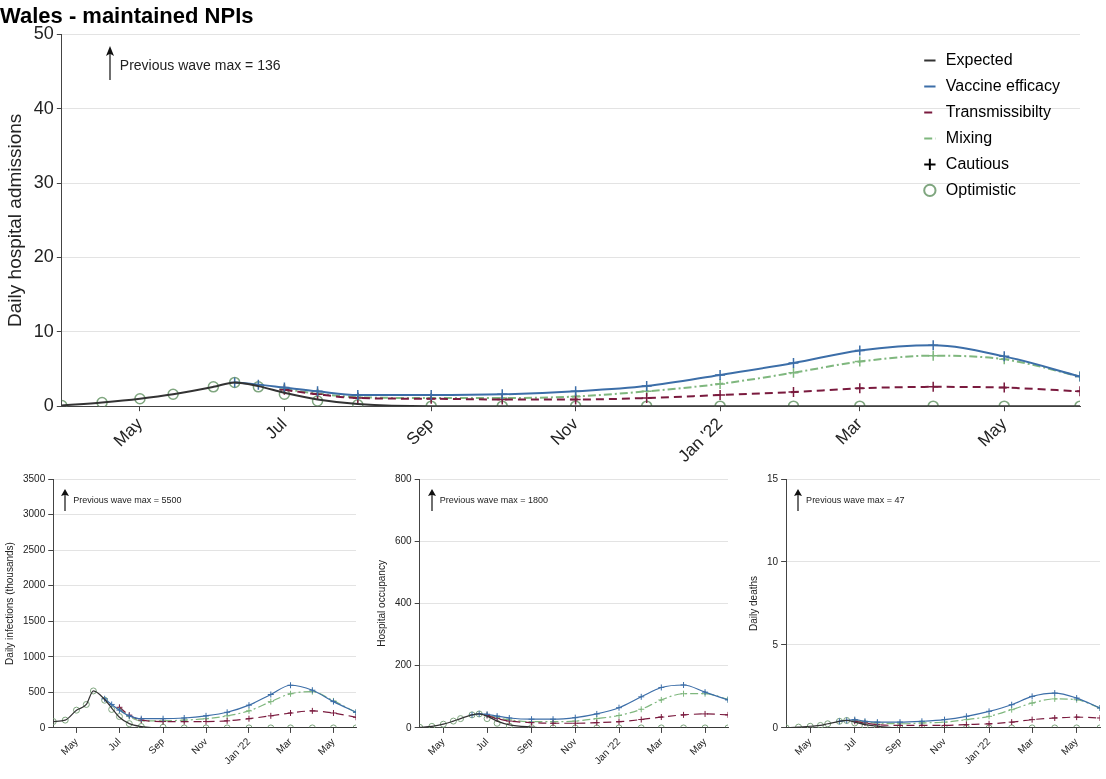 This screenshot has height=779, width=1106. What do you see at coordinates (493, 500) in the screenshot?
I see `annotation: Previous wave max = 1800` at bounding box center [493, 500].